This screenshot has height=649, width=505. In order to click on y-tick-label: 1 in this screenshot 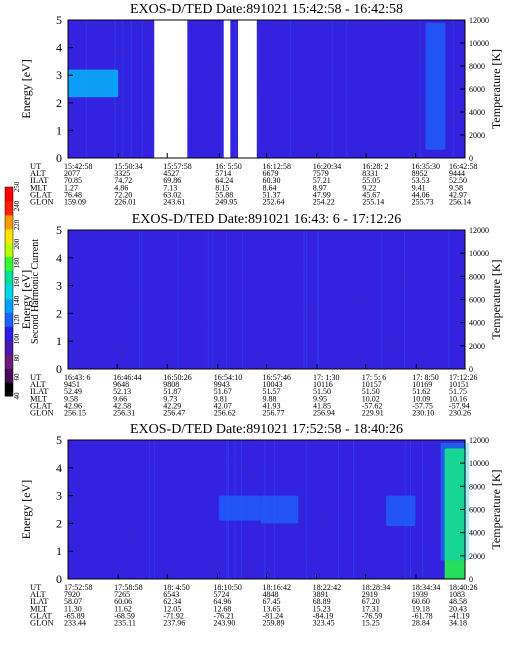, I will do `click(59, 130)`.